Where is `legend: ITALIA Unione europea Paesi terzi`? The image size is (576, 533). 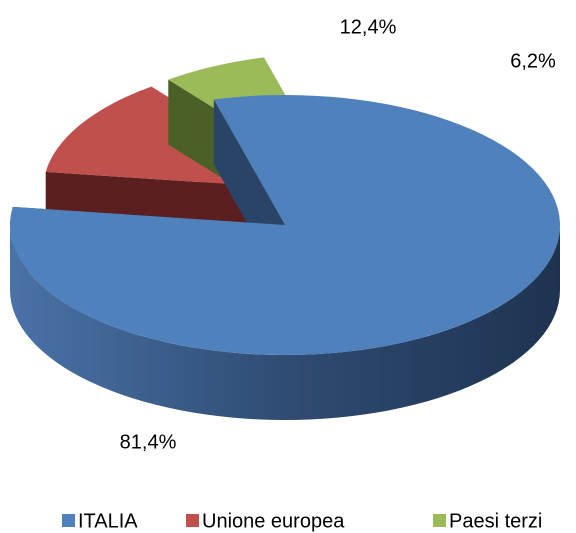 legend: ITALIA Unione europea Paesi terzi is located at coordinates (302, 521).